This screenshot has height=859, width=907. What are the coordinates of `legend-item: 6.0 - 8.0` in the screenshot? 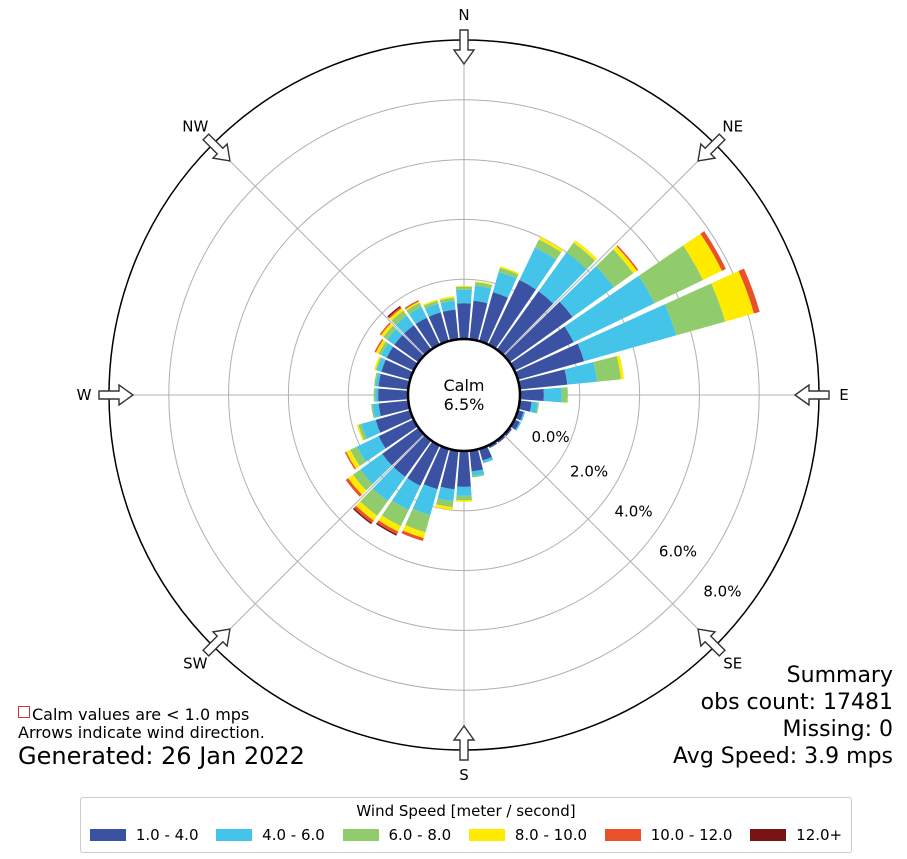 It's located at (396, 835).